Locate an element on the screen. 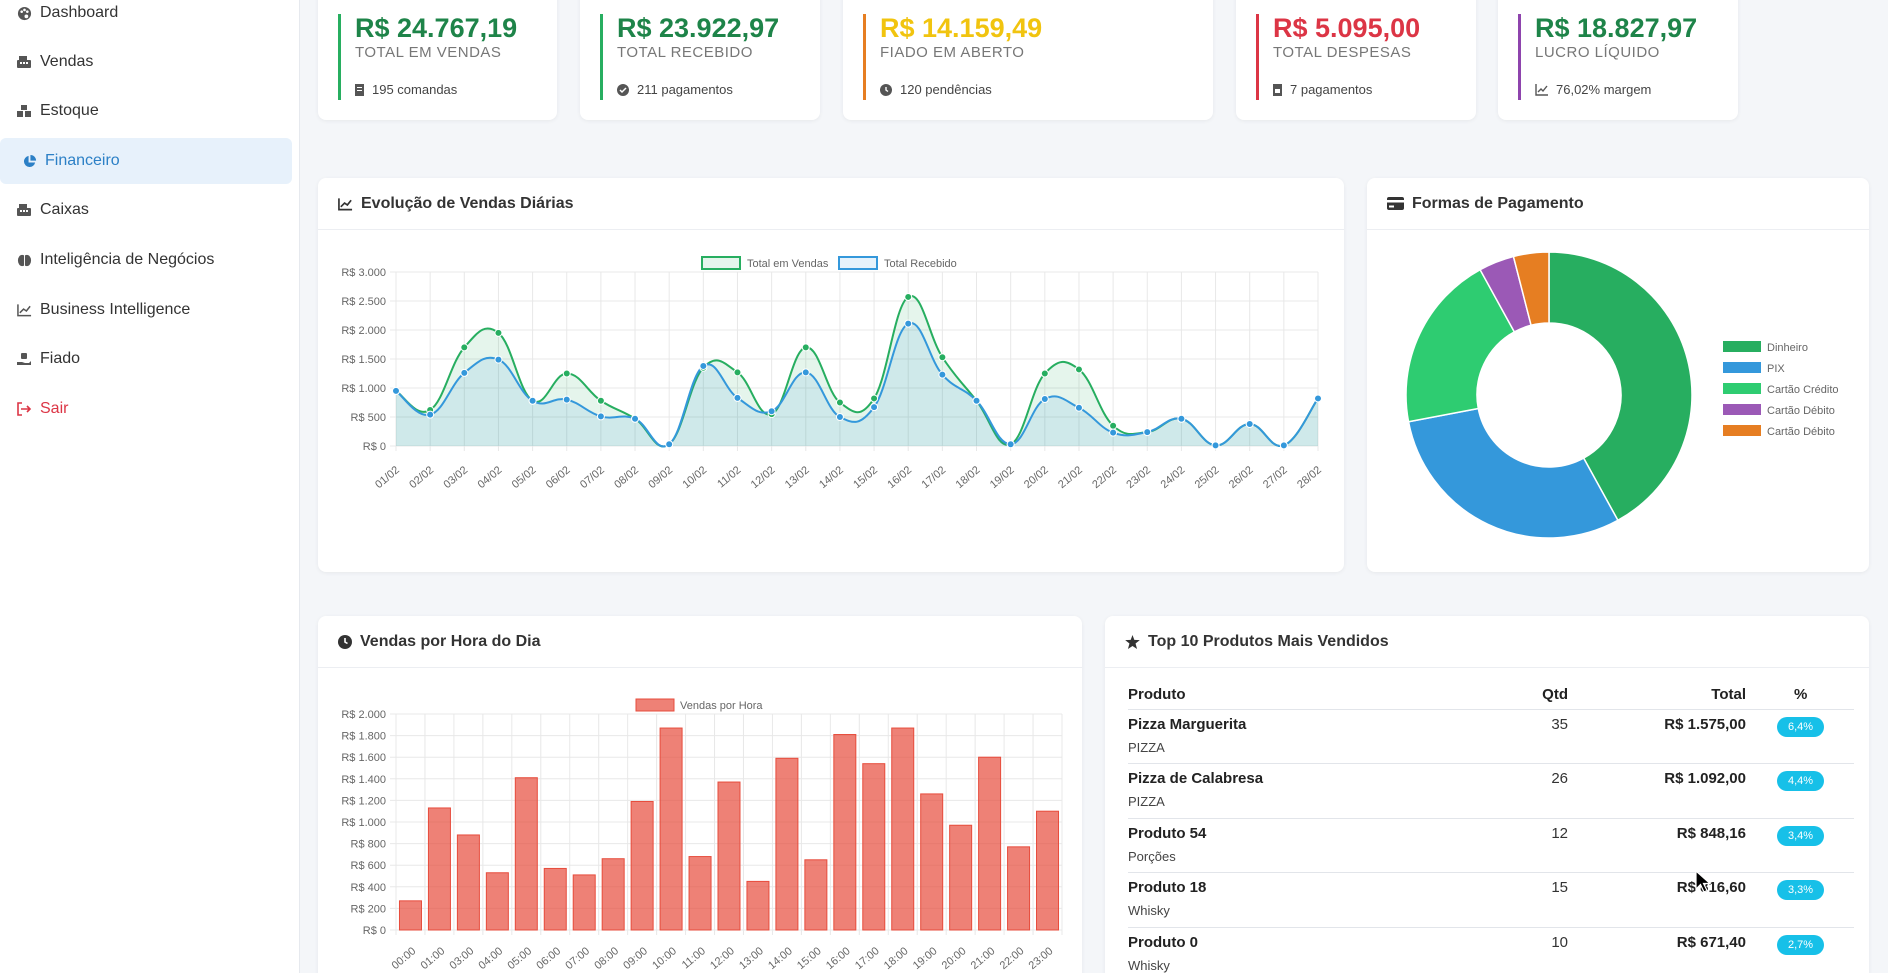  sidebar-item-sair: Sair is located at coordinates (146, 409).